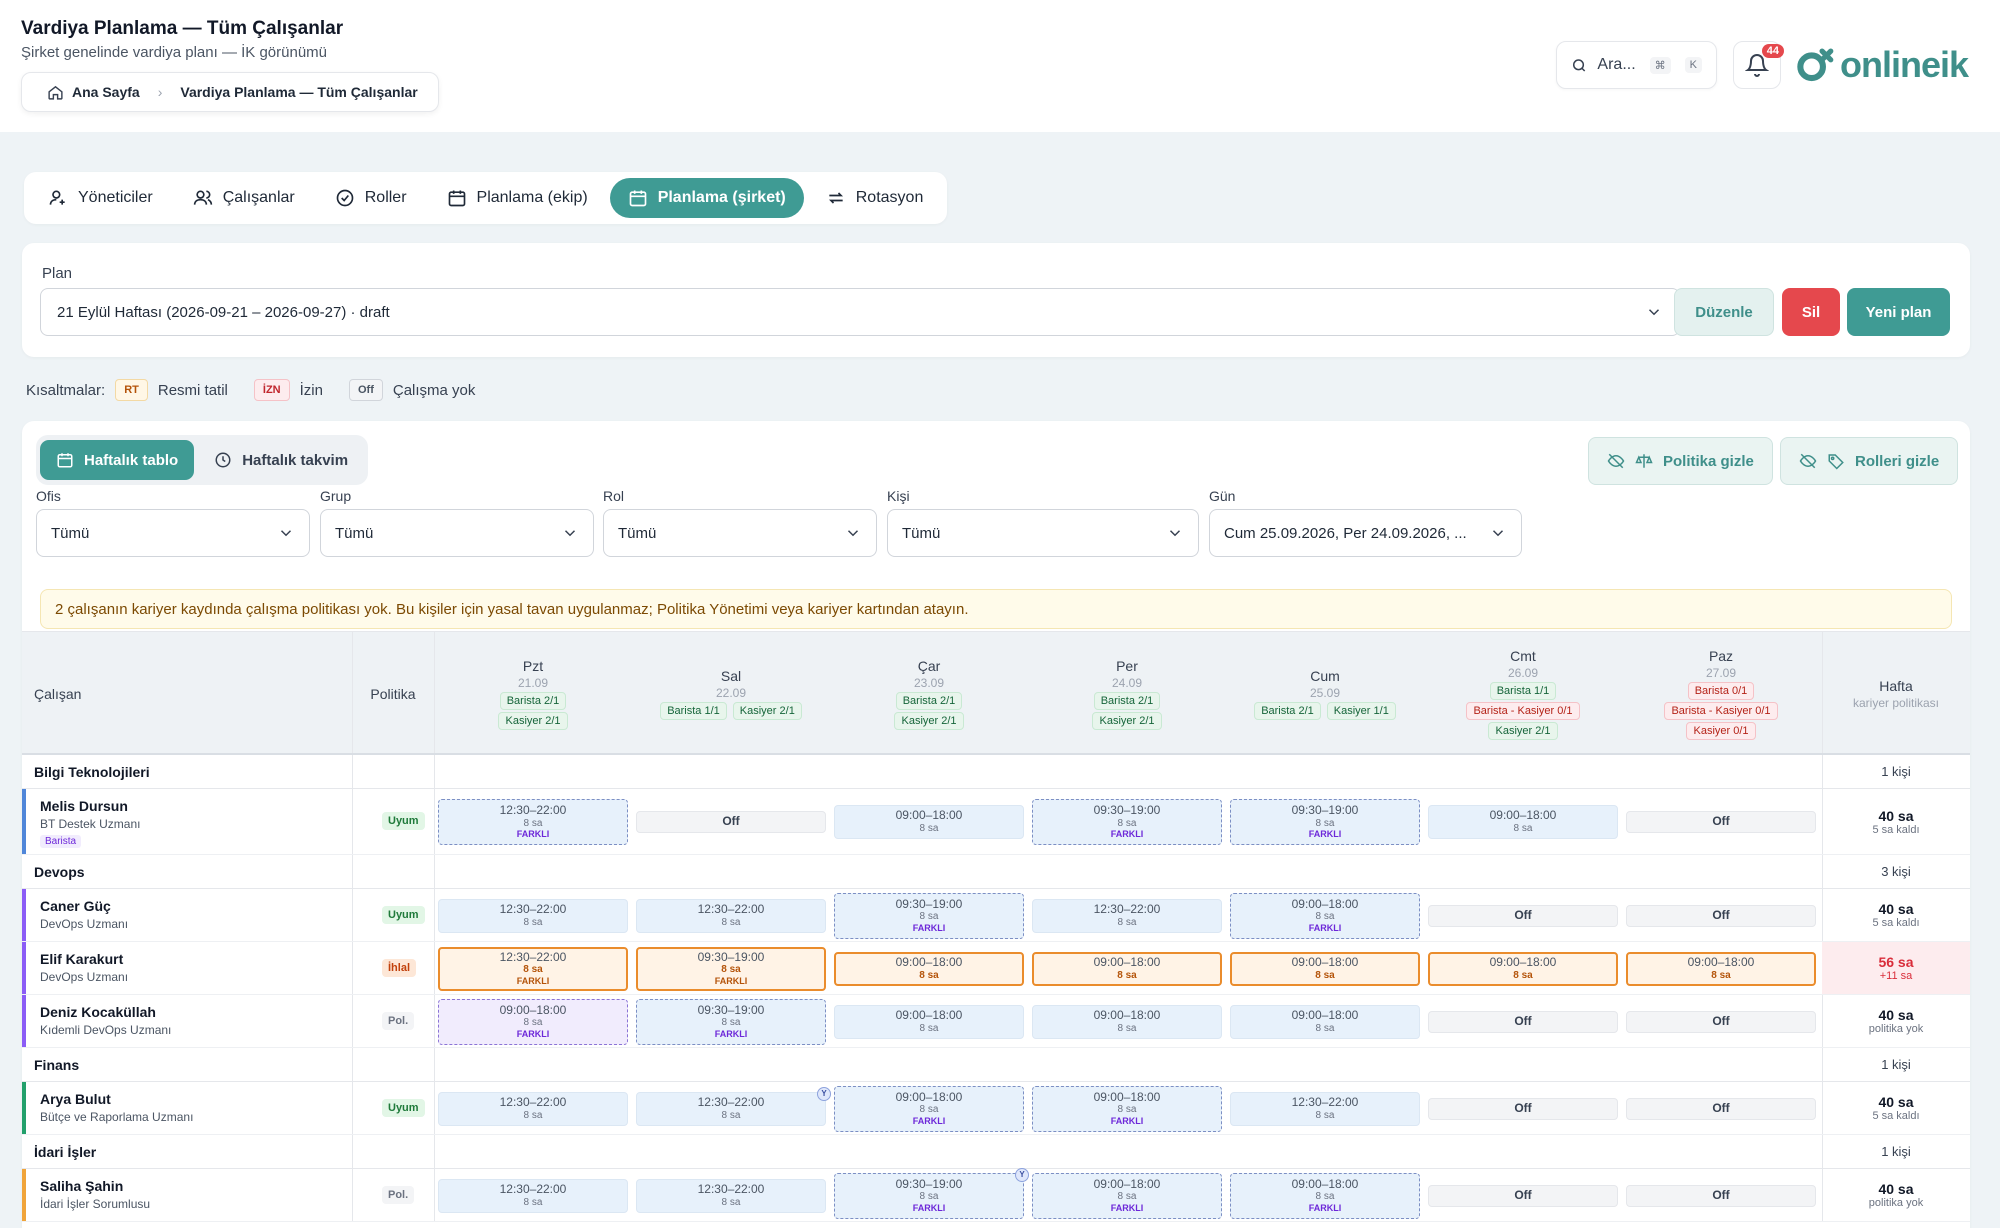 This screenshot has width=2000, height=1228. Describe the element at coordinates (1758, 65) in the screenshot. I see `notifications-button: 44` at that location.